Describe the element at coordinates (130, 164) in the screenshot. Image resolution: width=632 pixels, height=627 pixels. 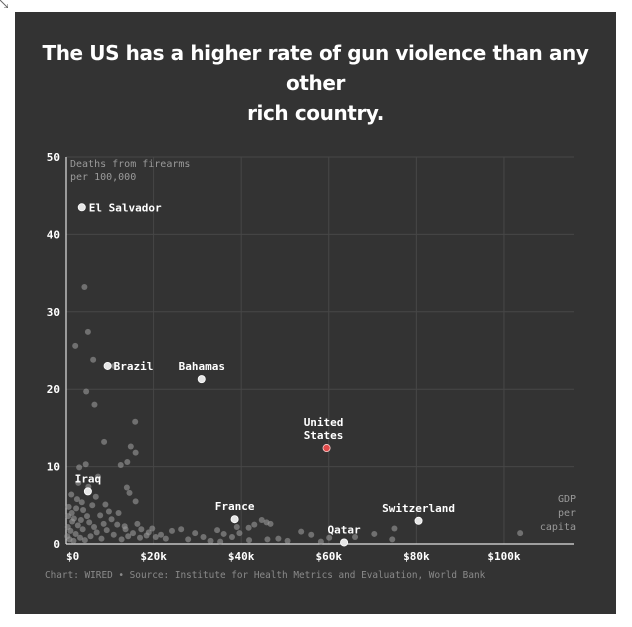
I see `y-axis-label-line-1: Deaths from firearms` at that location.